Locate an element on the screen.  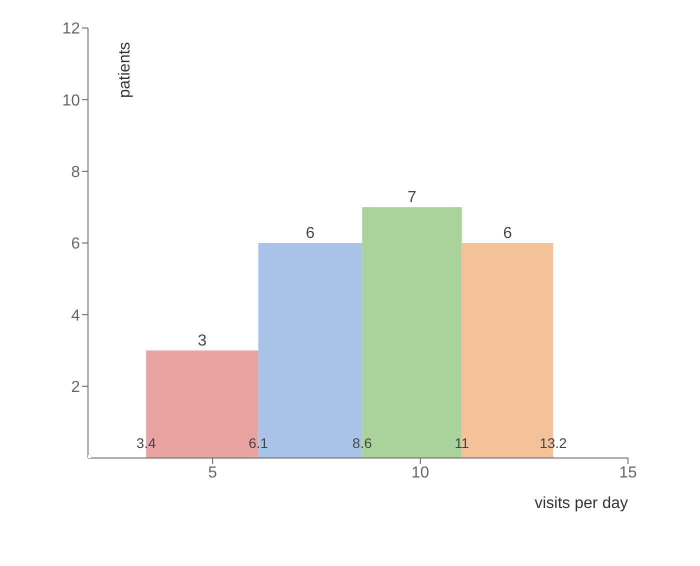
annotation: 3.4 is located at coordinates (146, 443).